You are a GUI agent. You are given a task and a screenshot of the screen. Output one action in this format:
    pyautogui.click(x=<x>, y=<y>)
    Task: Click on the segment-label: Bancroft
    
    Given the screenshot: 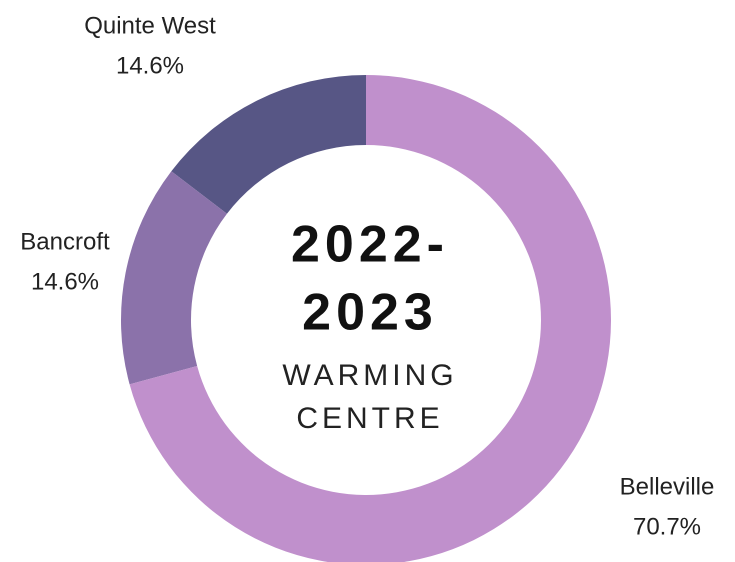 What is the action you would take?
    pyautogui.click(x=65, y=241)
    